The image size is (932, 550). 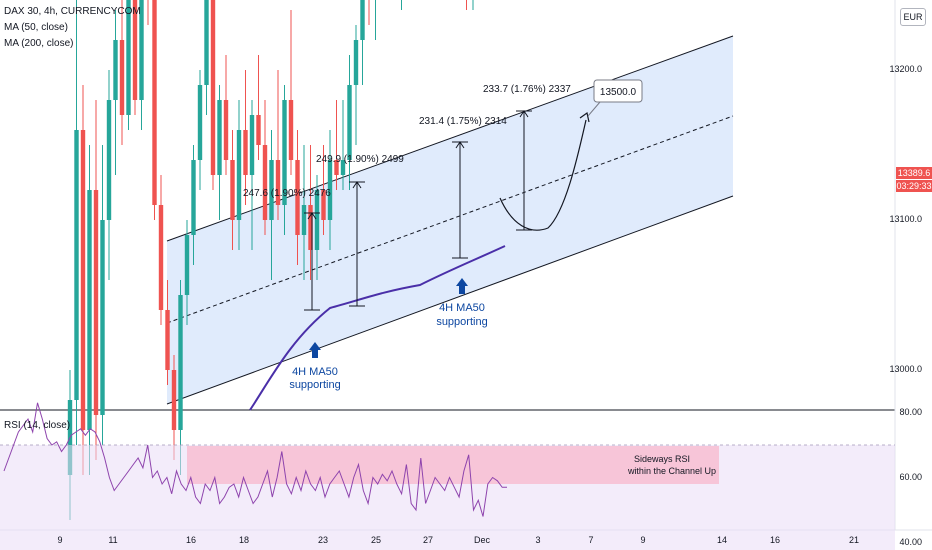 I want to click on price-tick-label: 13000.0, so click(x=905, y=369).